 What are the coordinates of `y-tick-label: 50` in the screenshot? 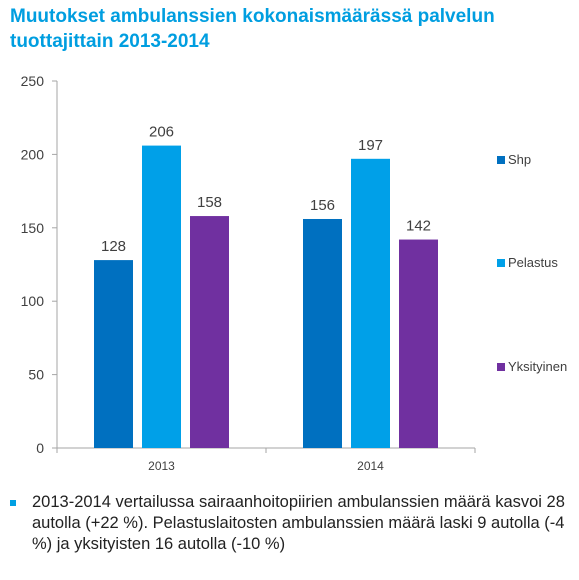 It's located at (36, 375).